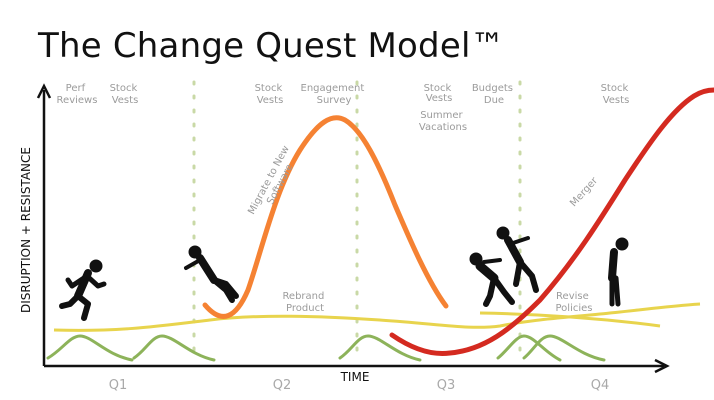  Describe the element at coordinates (584, 192) in the screenshot. I see `label-merger: Merger` at that location.